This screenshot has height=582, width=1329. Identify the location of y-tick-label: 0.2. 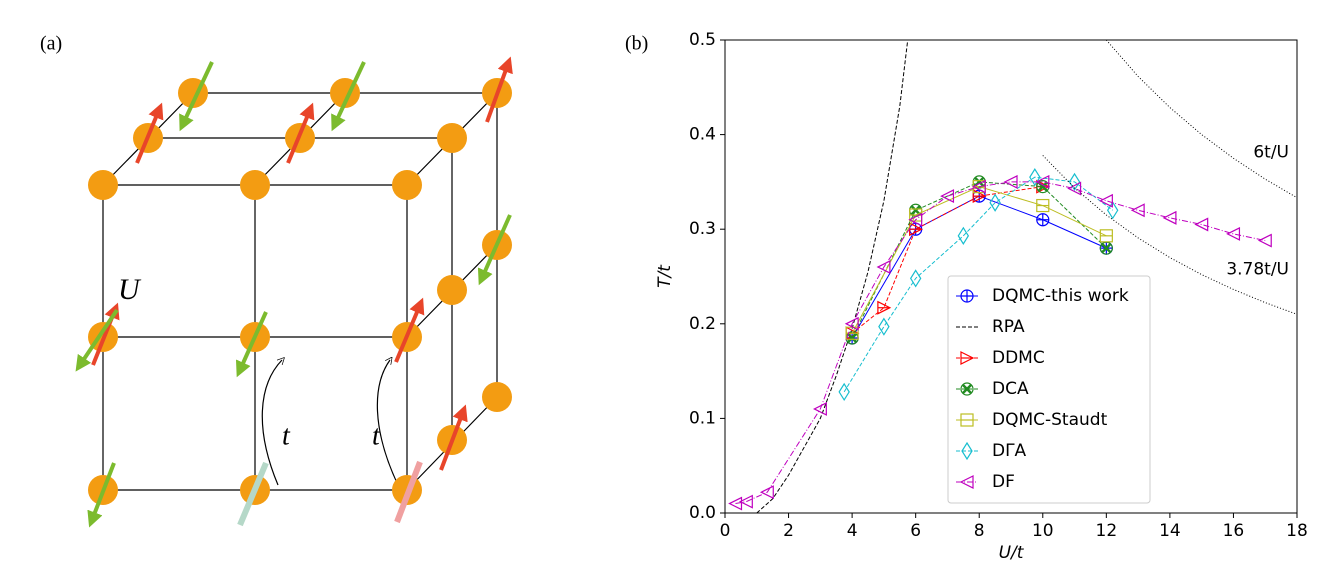
(702, 324).